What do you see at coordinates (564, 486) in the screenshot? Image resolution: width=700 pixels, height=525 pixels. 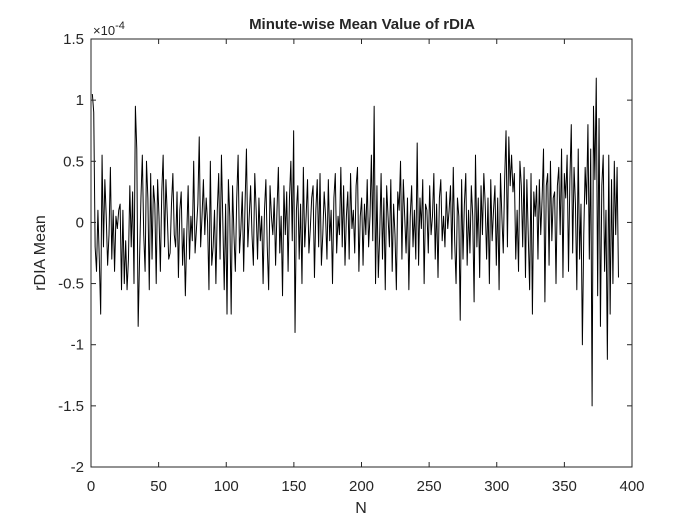 I see `x-tick-label: 350` at bounding box center [564, 486].